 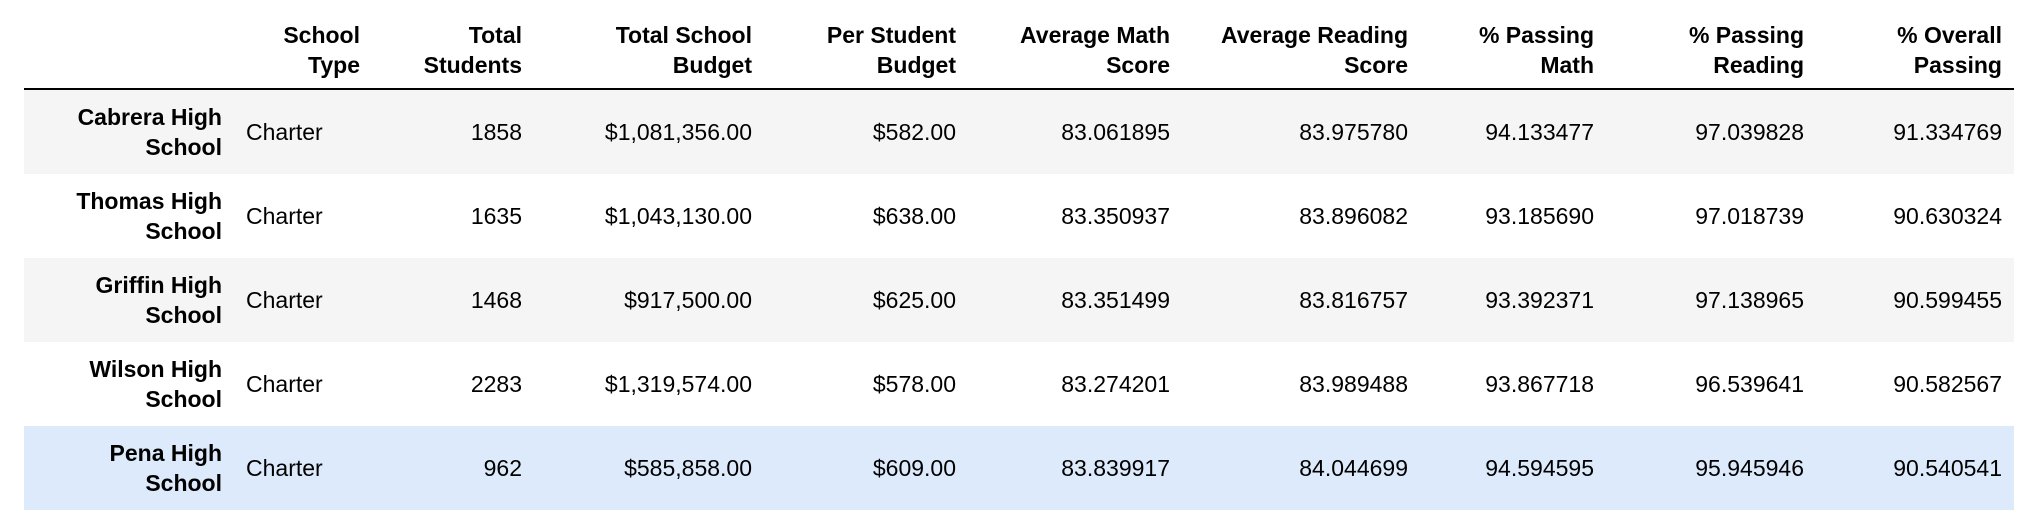 I want to click on cell-overall-passing: 90.599455, so click(x=1947, y=300).